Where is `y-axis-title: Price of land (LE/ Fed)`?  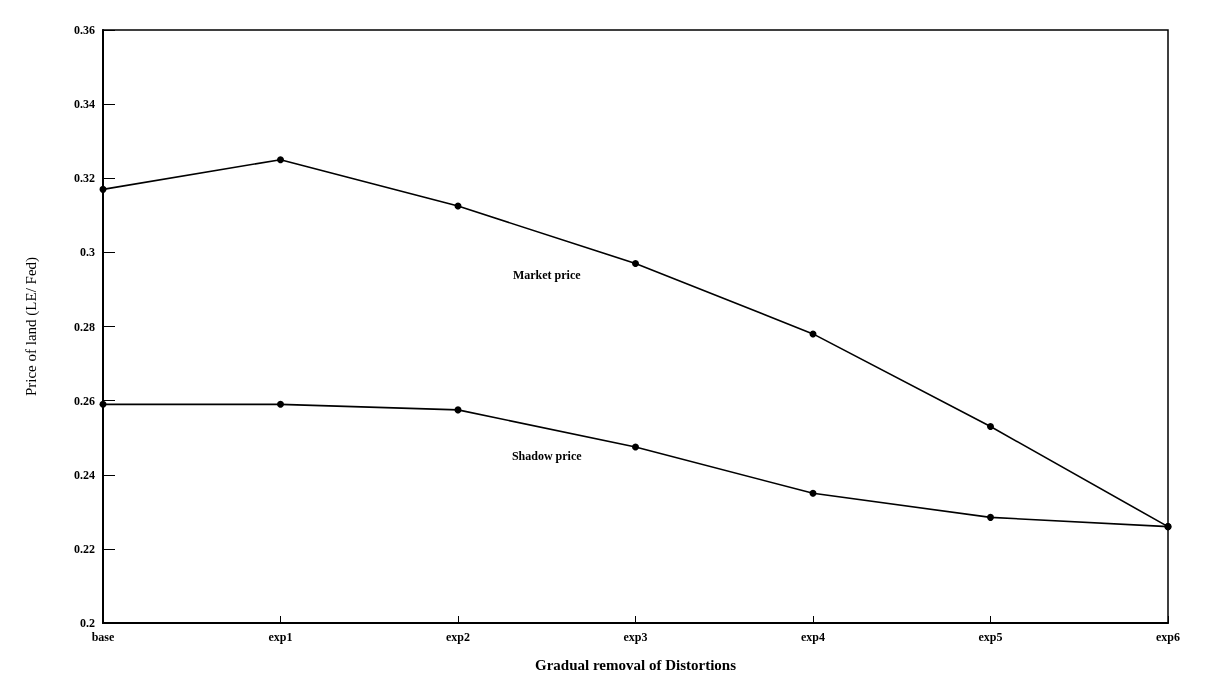 y-axis-title: Price of land (LE/ Fed) is located at coordinates (31, 326).